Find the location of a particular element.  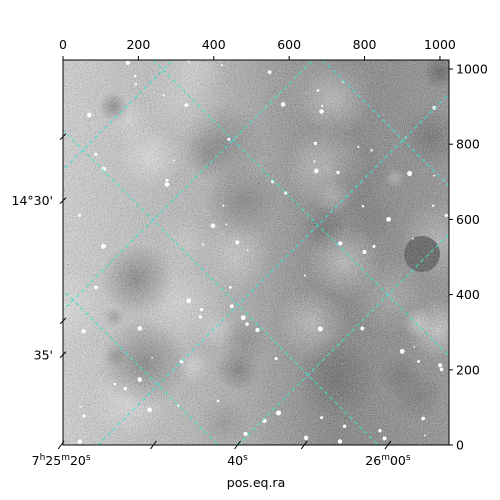

right-tick-label: 400 is located at coordinates (468, 294).